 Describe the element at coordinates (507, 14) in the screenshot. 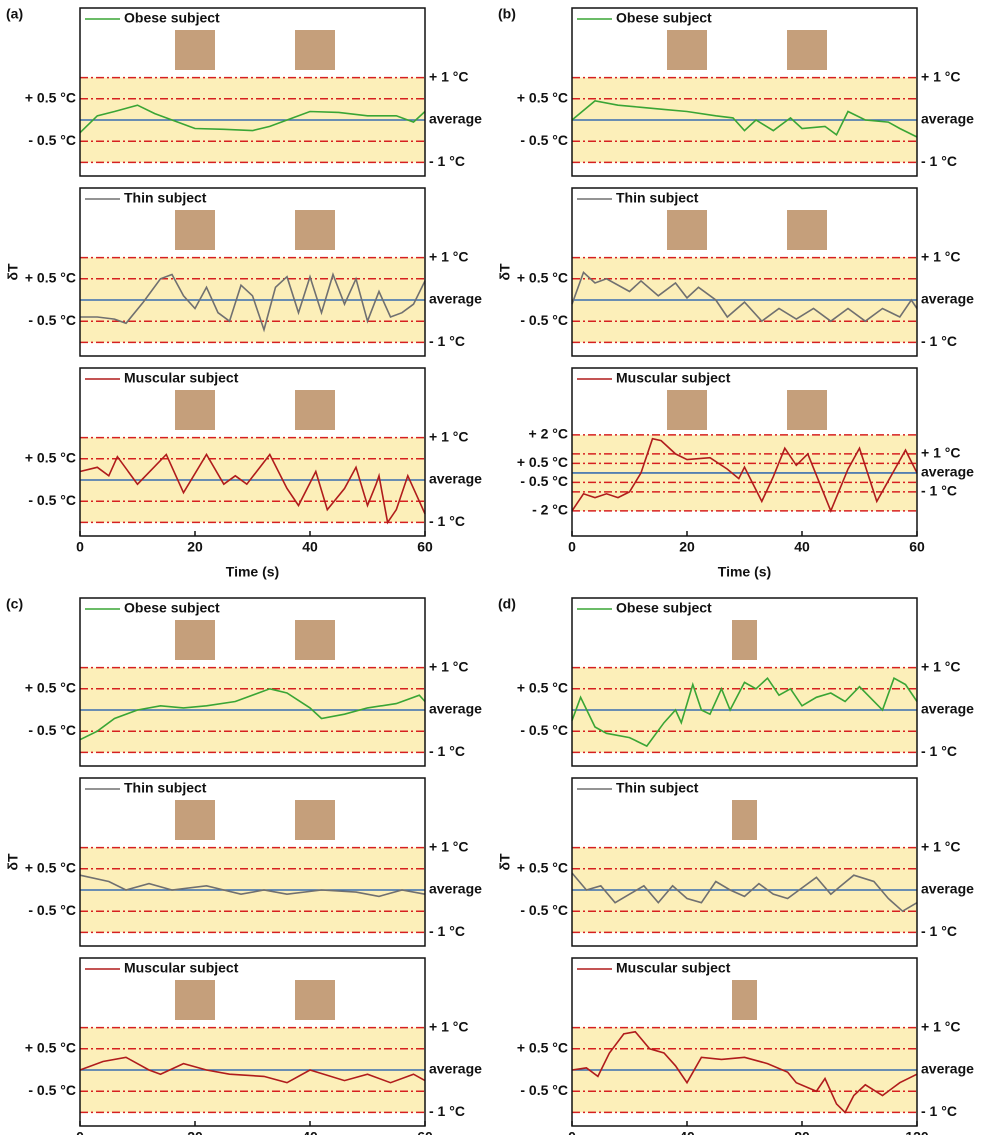

I see `panel-label: (b)` at that location.